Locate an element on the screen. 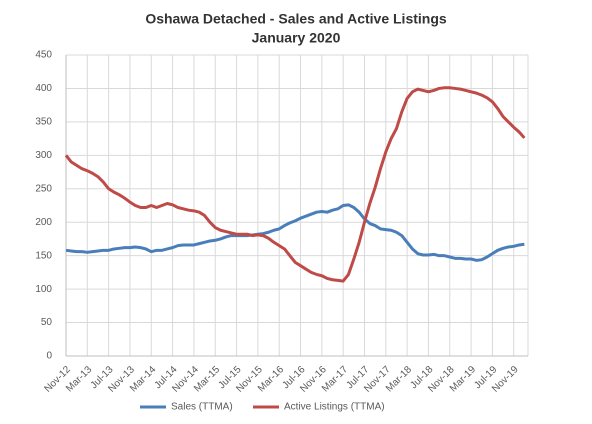  y-tick-label: 200 is located at coordinates (43, 222).